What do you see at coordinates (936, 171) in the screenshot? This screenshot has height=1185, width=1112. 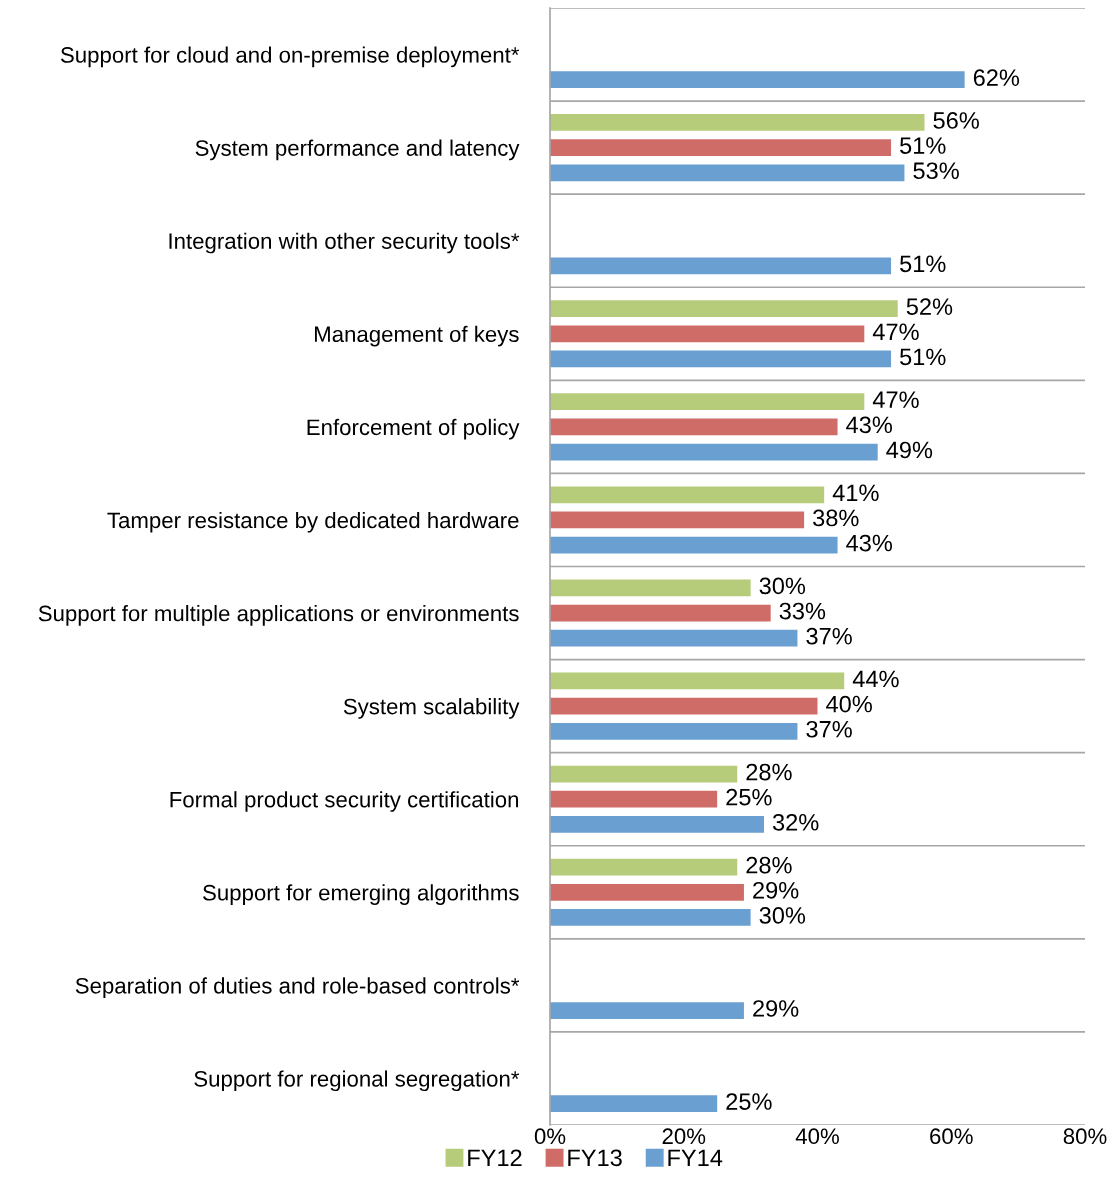 I see `data-label: 53%` at bounding box center [936, 171].